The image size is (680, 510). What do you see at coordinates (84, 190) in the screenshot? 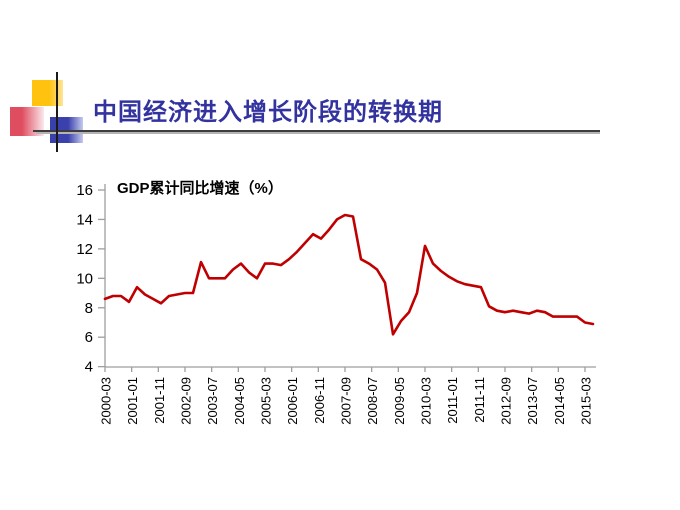
I see `y-axis-label: 16` at bounding box center [84, 190].